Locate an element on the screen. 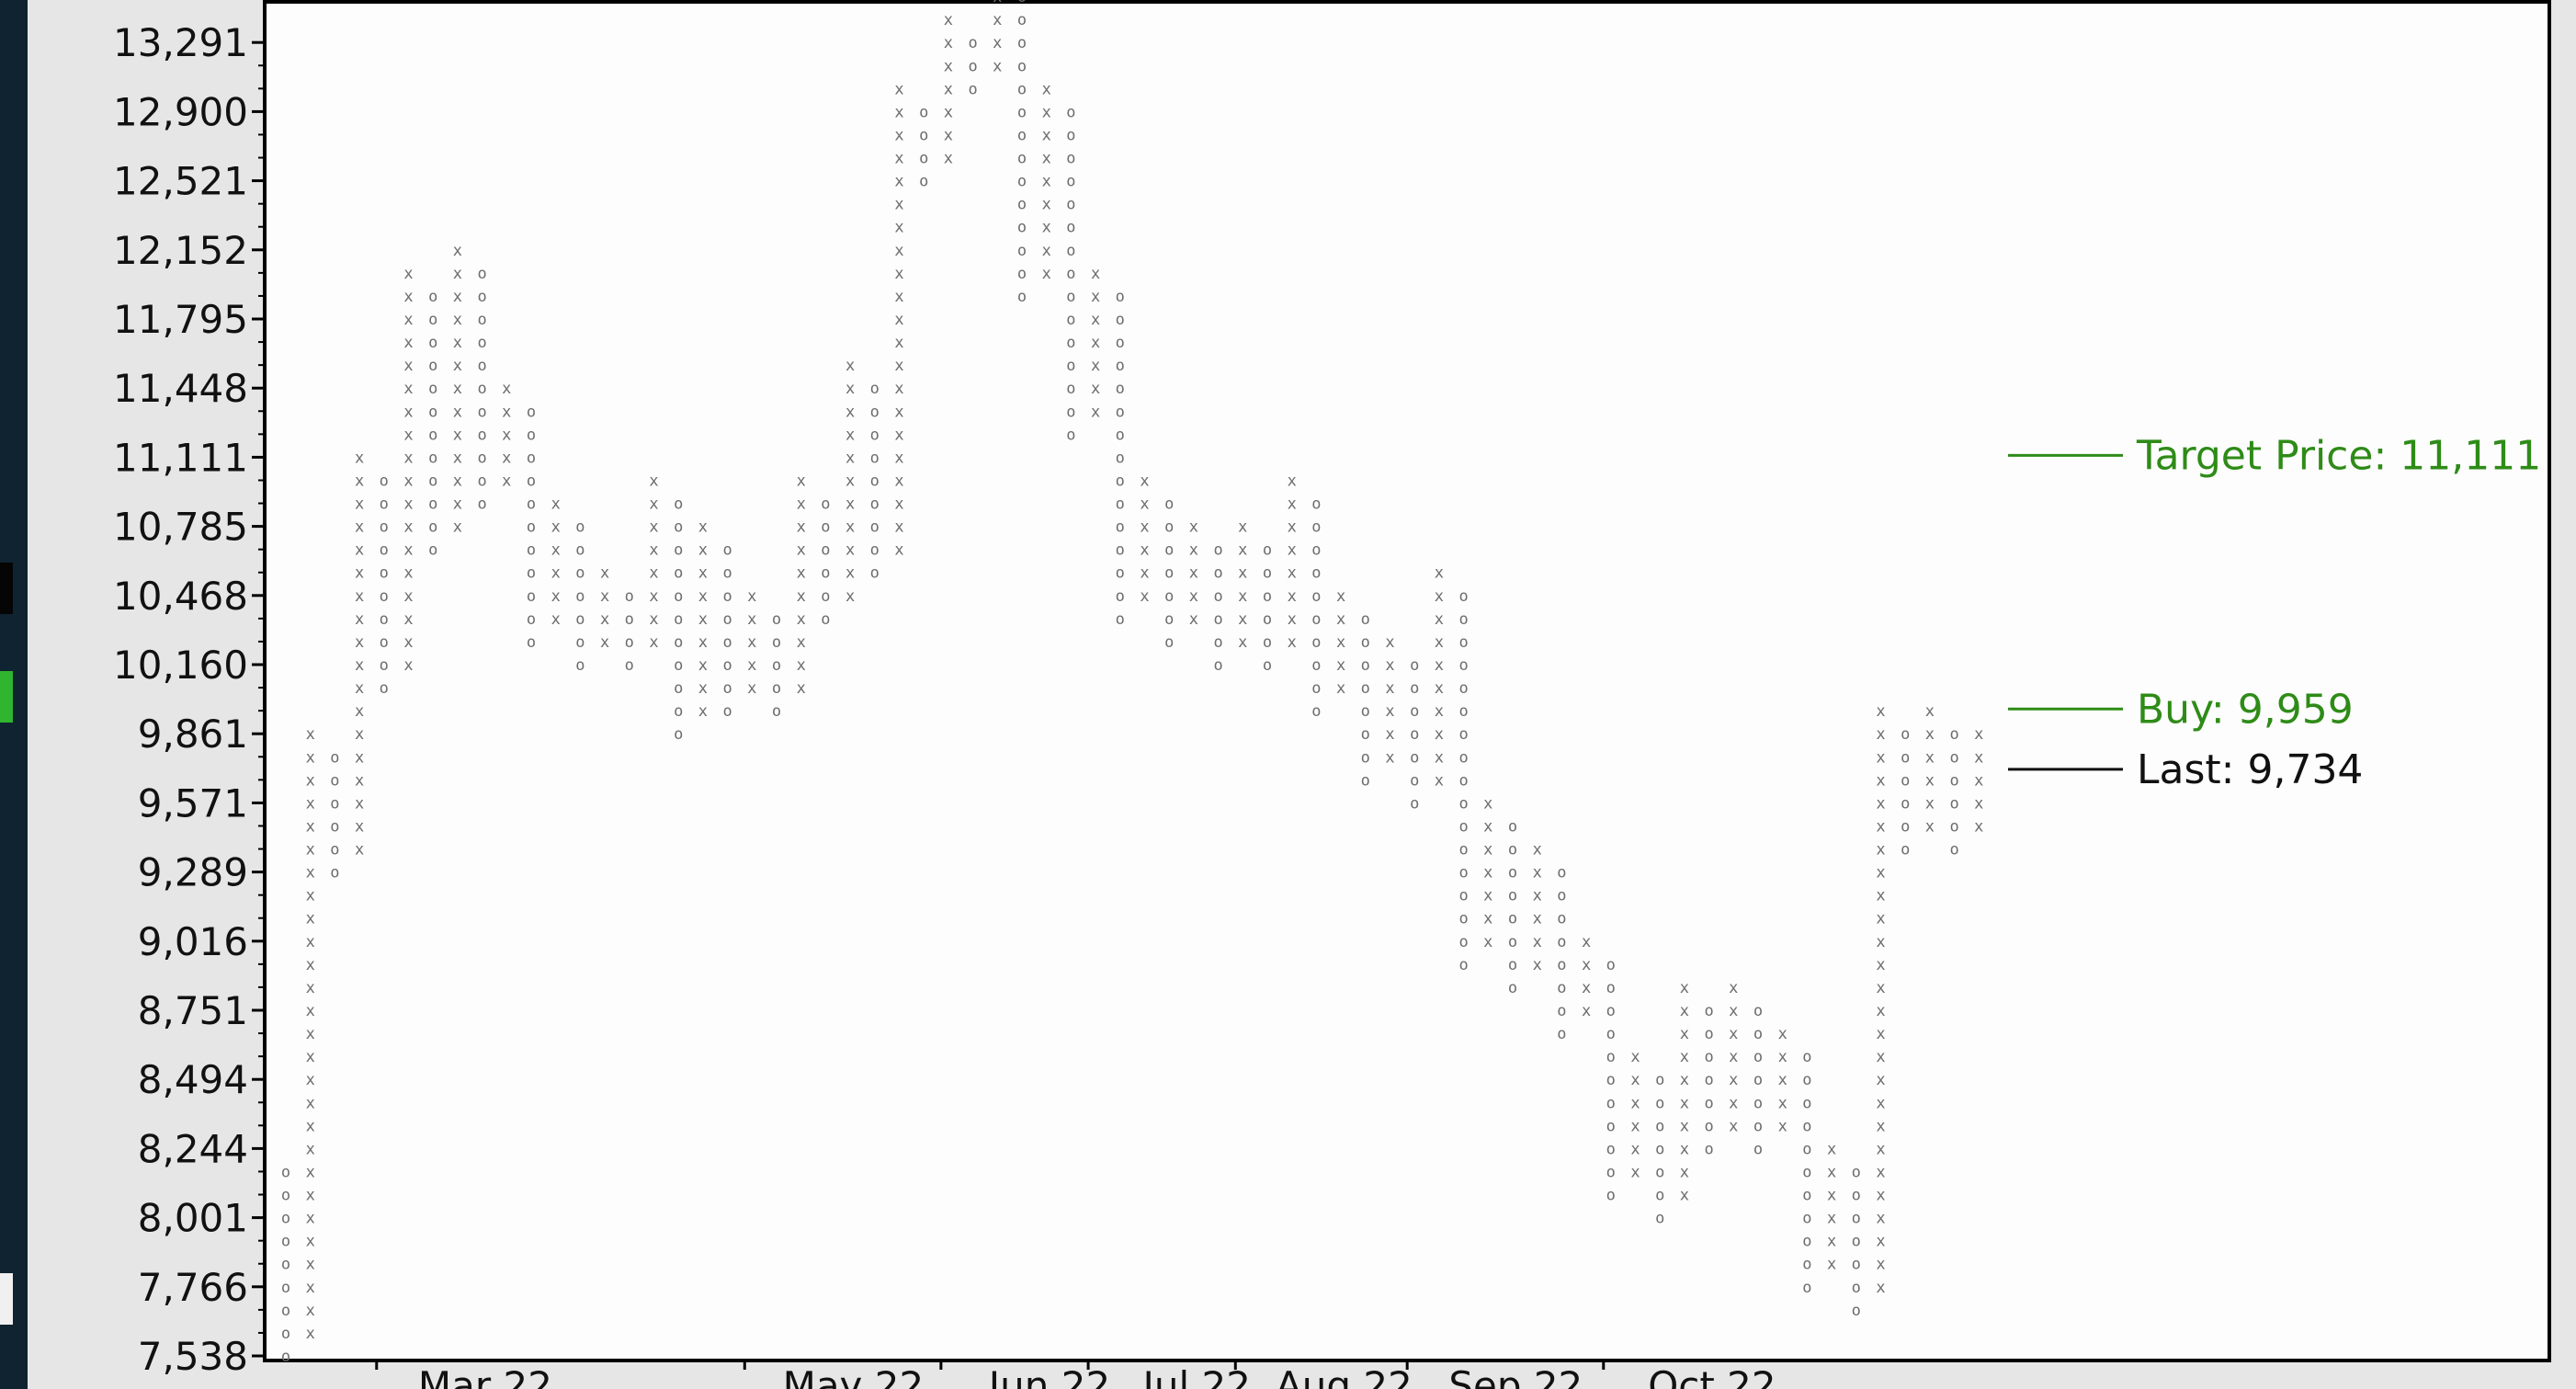 The height and width of the screenshot is (1389, 2576). y-tick-label: 11,448 is located at coordinates (181, 388).